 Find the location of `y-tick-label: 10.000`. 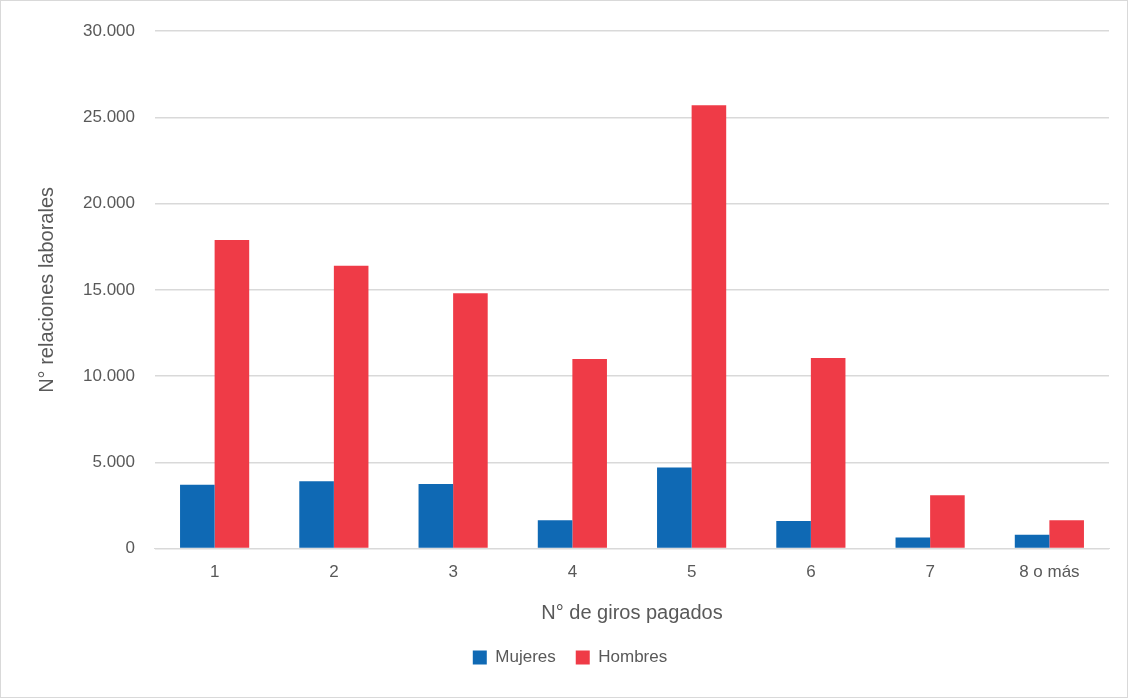

y-tick-label: 10.000 is located at coordinates (109, 375).